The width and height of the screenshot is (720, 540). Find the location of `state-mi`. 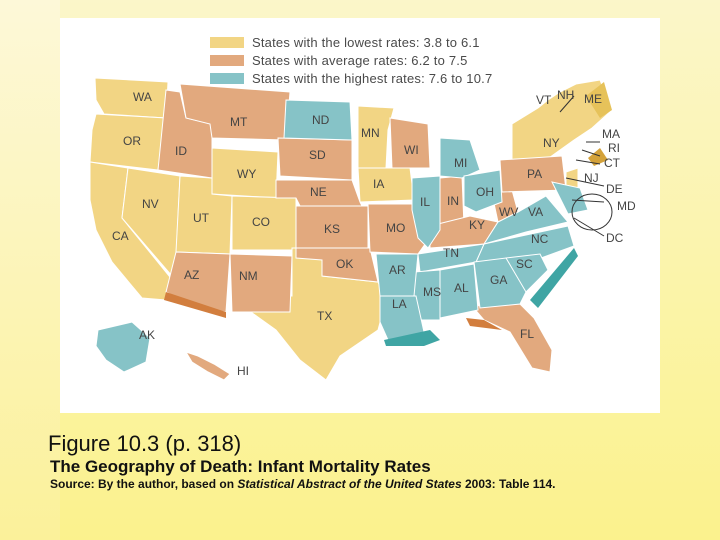

state-mi is located at coordinates (460, 158).